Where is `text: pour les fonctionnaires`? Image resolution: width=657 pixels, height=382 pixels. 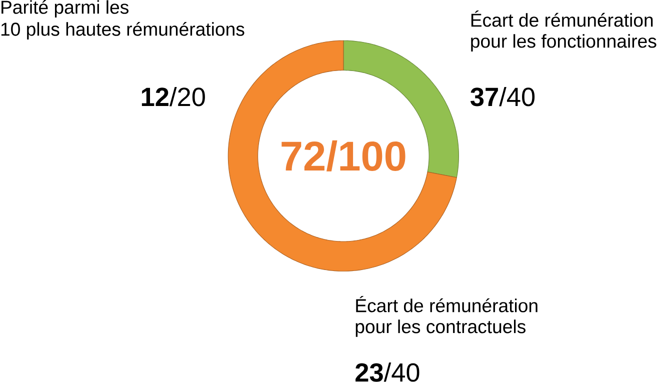 text: pour les fonctionnaires is located at coordinates (563, 43).